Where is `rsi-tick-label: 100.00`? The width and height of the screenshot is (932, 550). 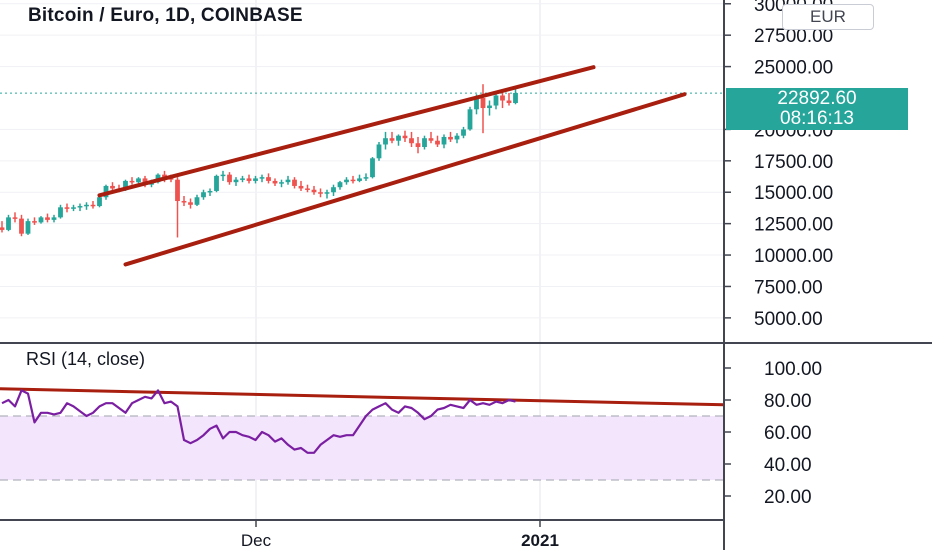 rsi-tick-label: 100.00 is located at coordinates (793, 369).